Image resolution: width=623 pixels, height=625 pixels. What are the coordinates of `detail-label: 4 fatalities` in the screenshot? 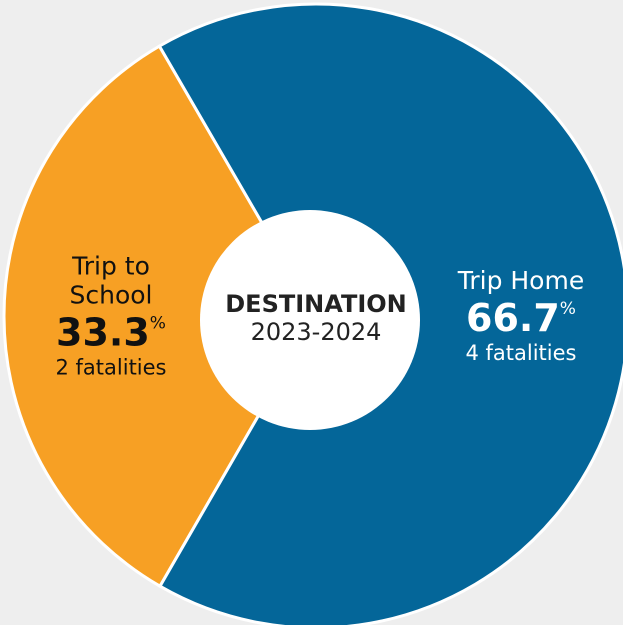 It's located at (521, 352).